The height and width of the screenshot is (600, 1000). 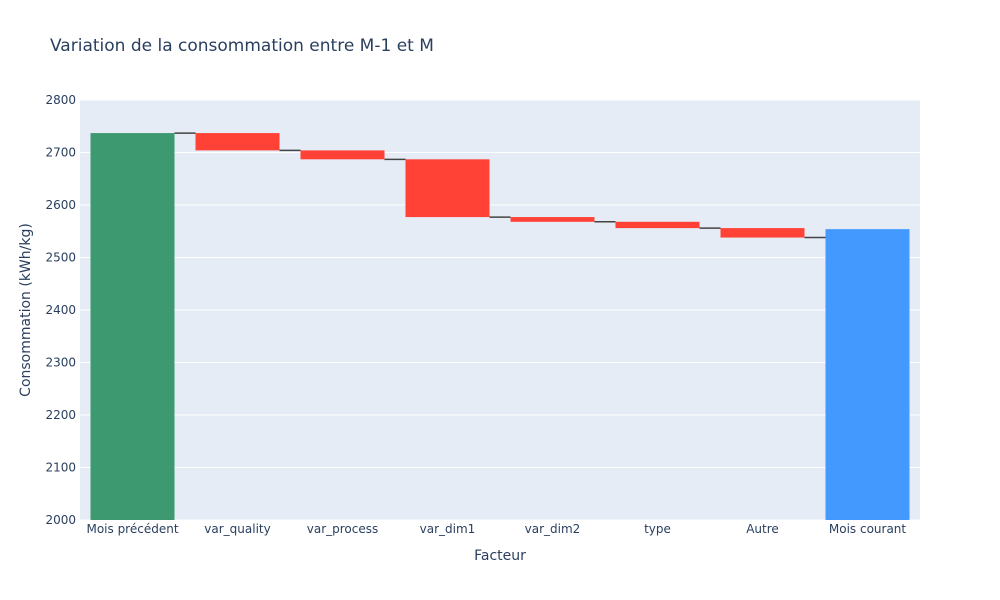 I want to click on y-tick-label: 2100, so click(x=60, y=468).